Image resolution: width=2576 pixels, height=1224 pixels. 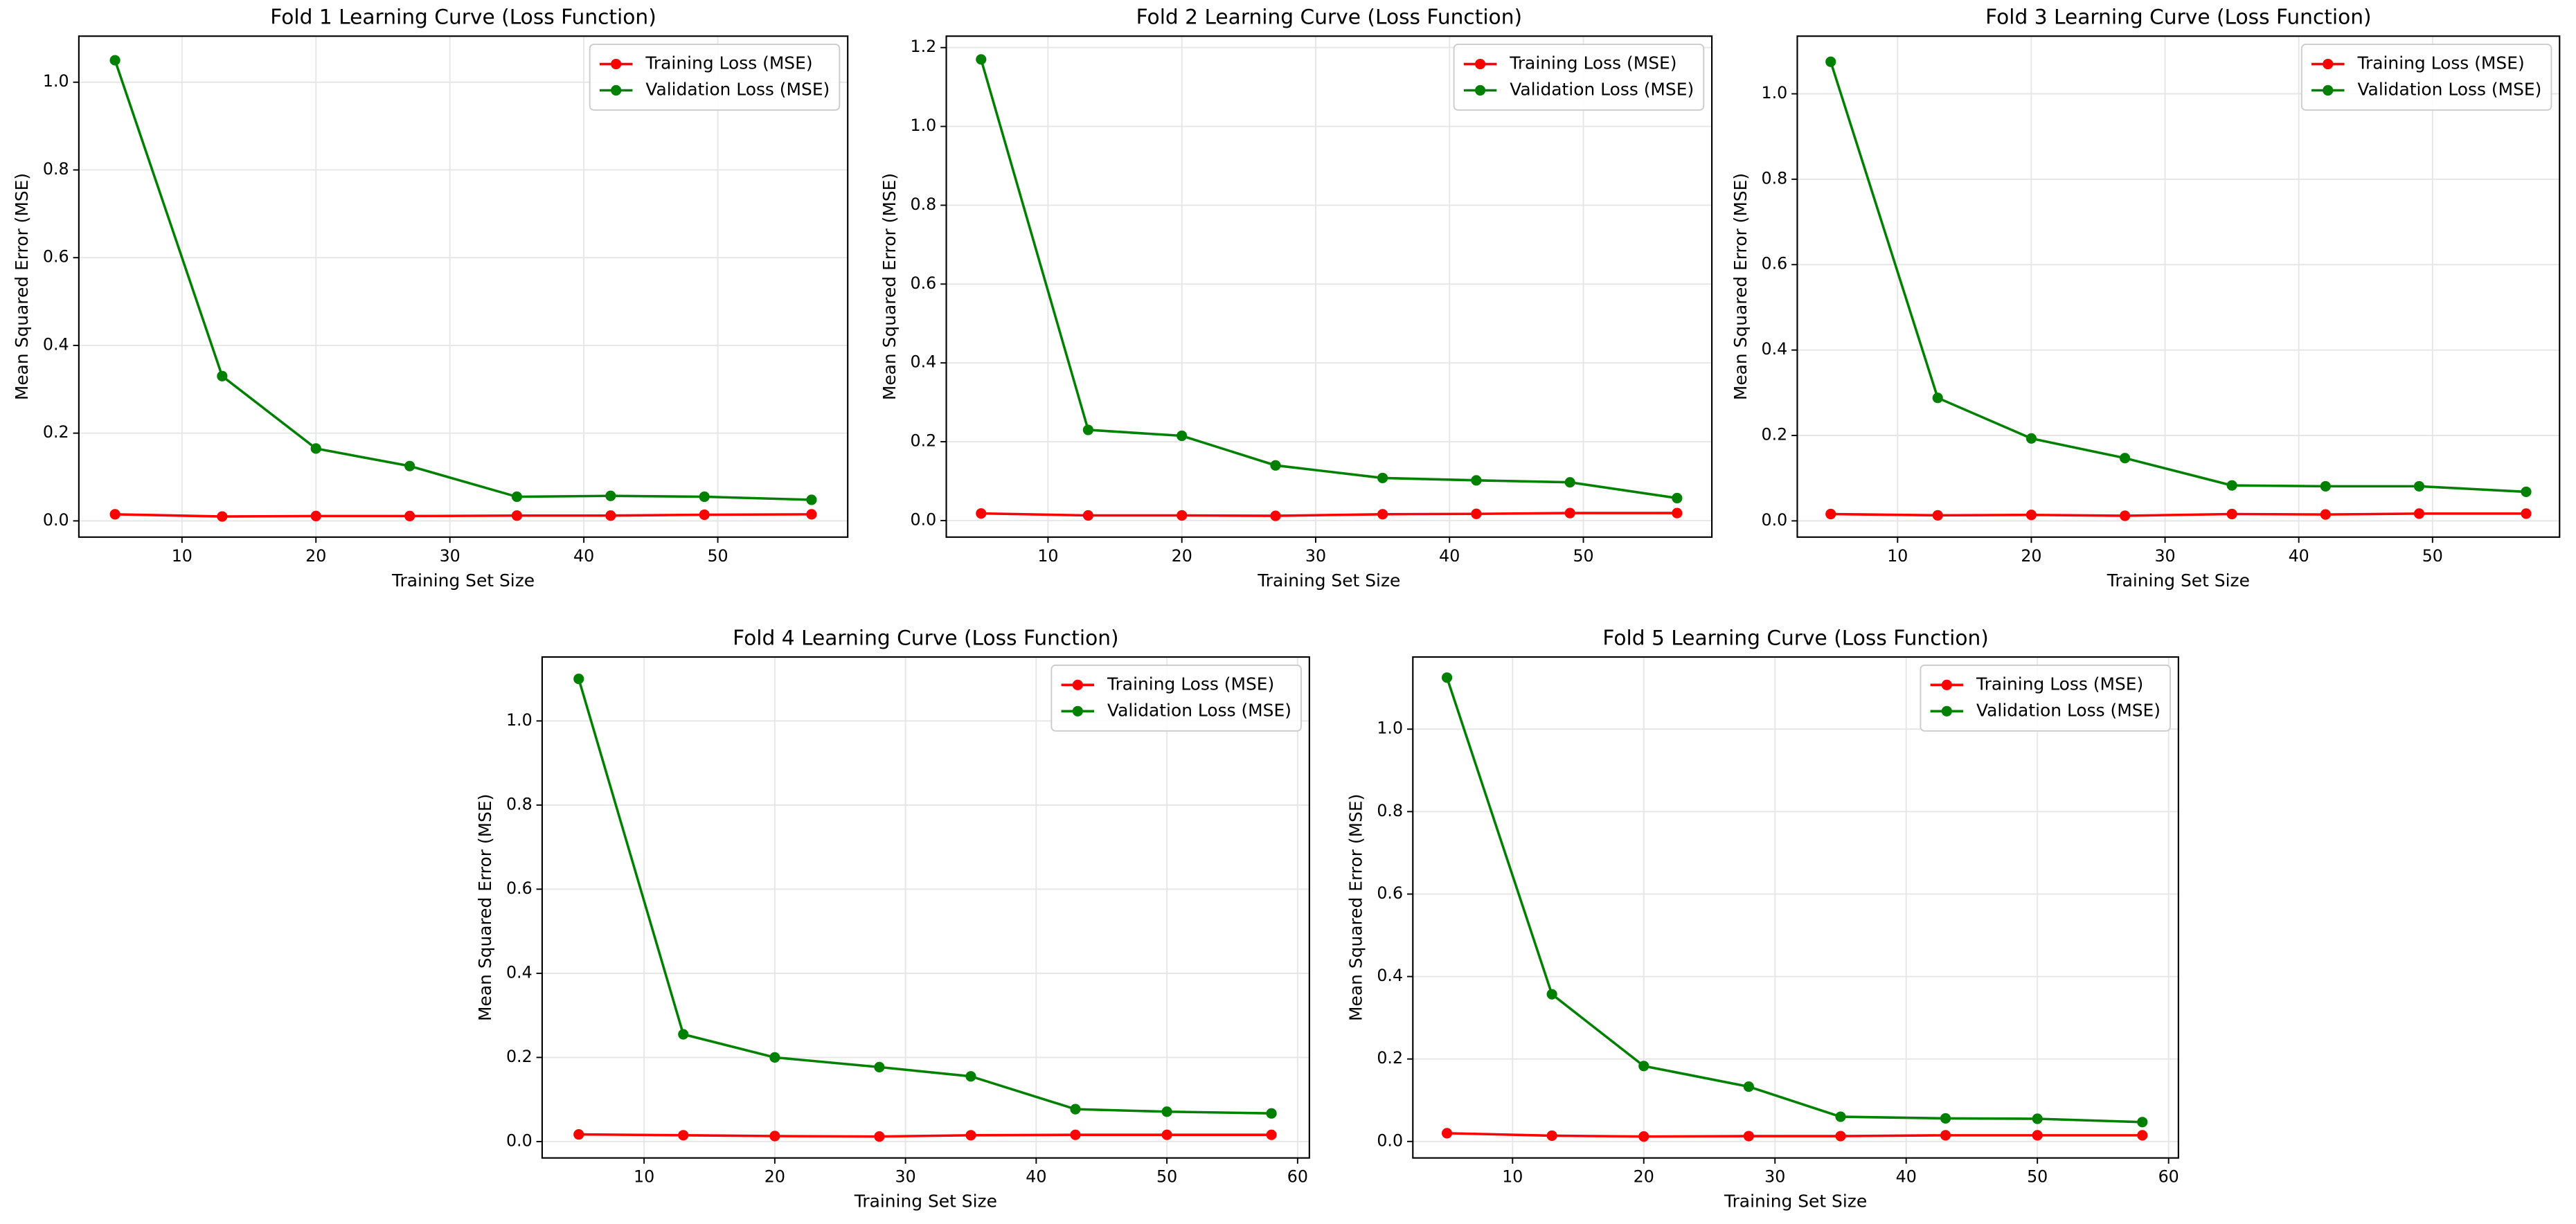 I want to click on x-tick-label: 60, so click(x=1297, y=1177).